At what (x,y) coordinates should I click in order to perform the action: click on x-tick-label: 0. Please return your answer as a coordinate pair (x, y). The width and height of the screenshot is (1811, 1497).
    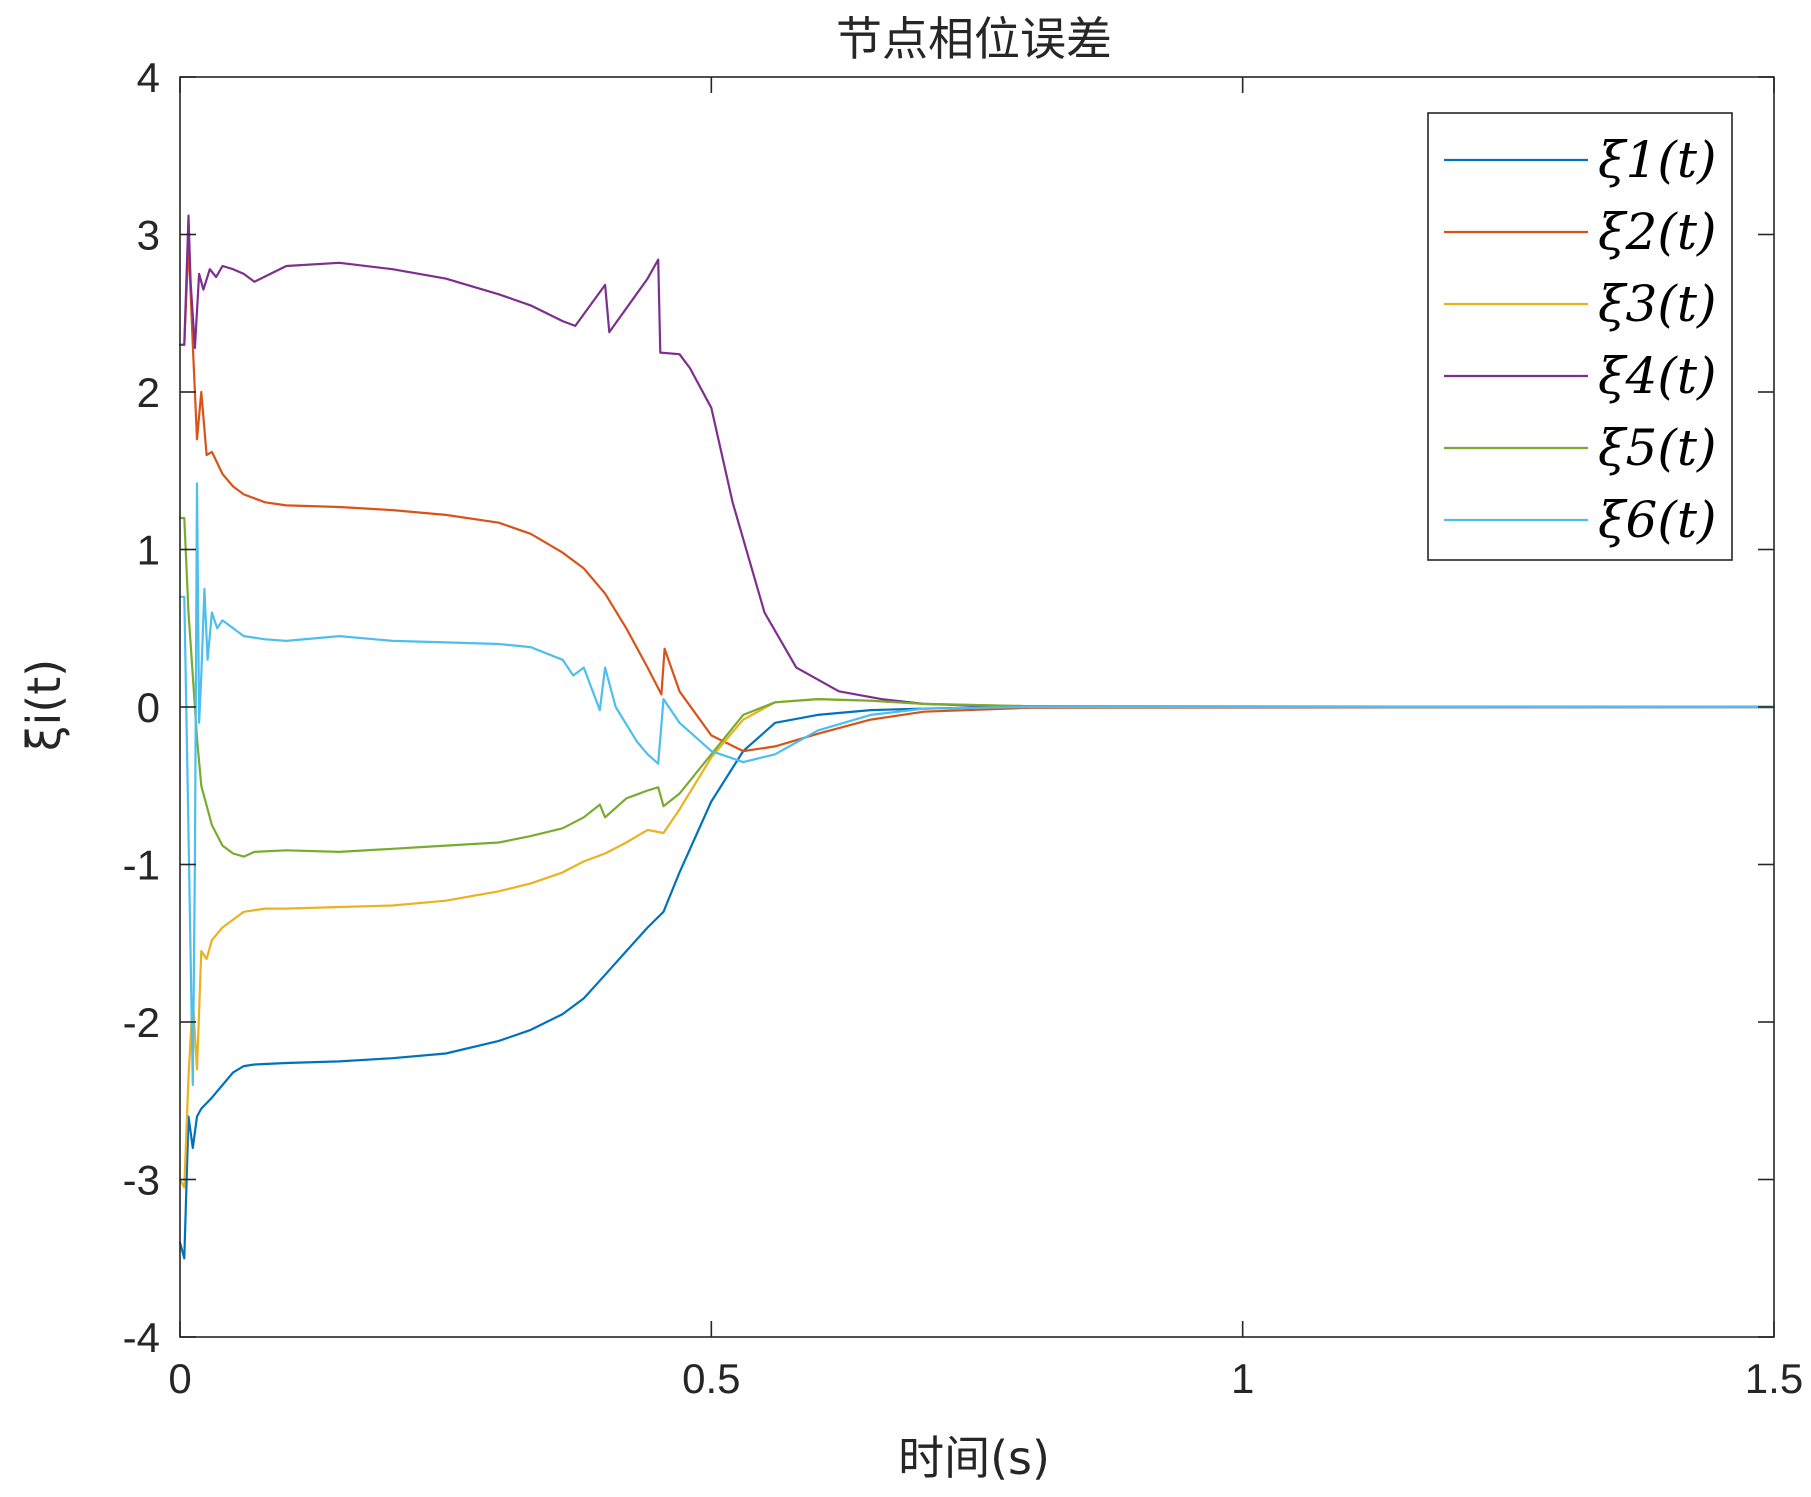
    Looking at the image, I should click on (179, 1378).